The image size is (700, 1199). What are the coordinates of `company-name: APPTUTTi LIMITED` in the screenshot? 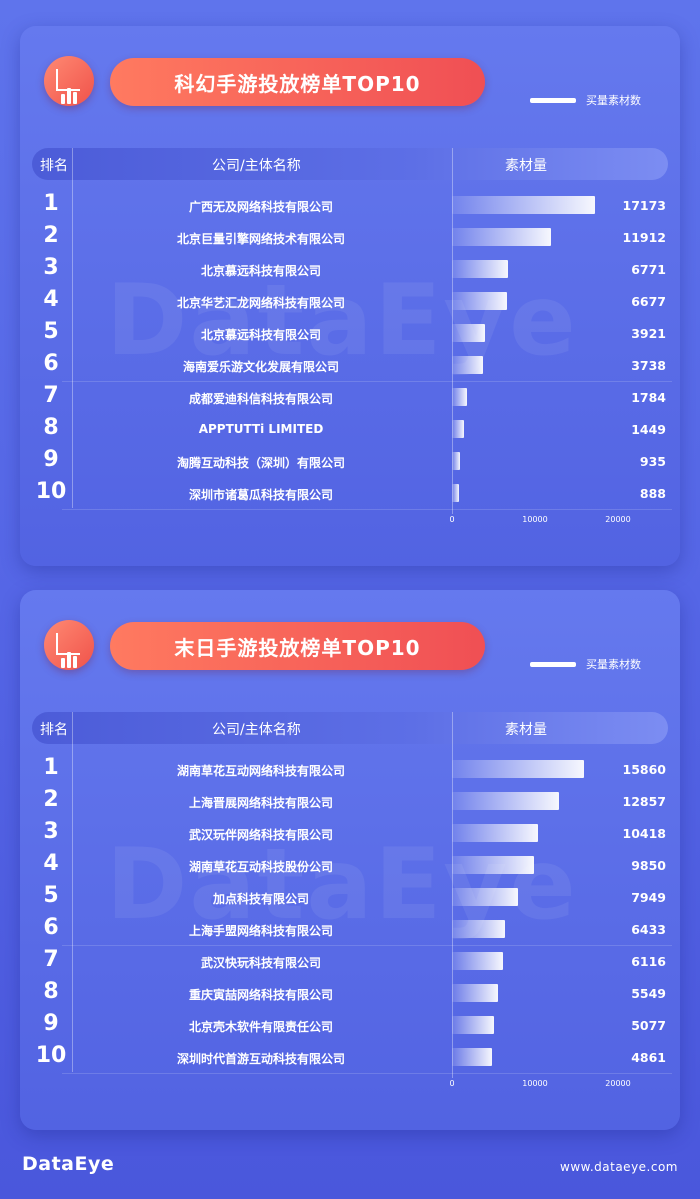 It's located at (261, 429).